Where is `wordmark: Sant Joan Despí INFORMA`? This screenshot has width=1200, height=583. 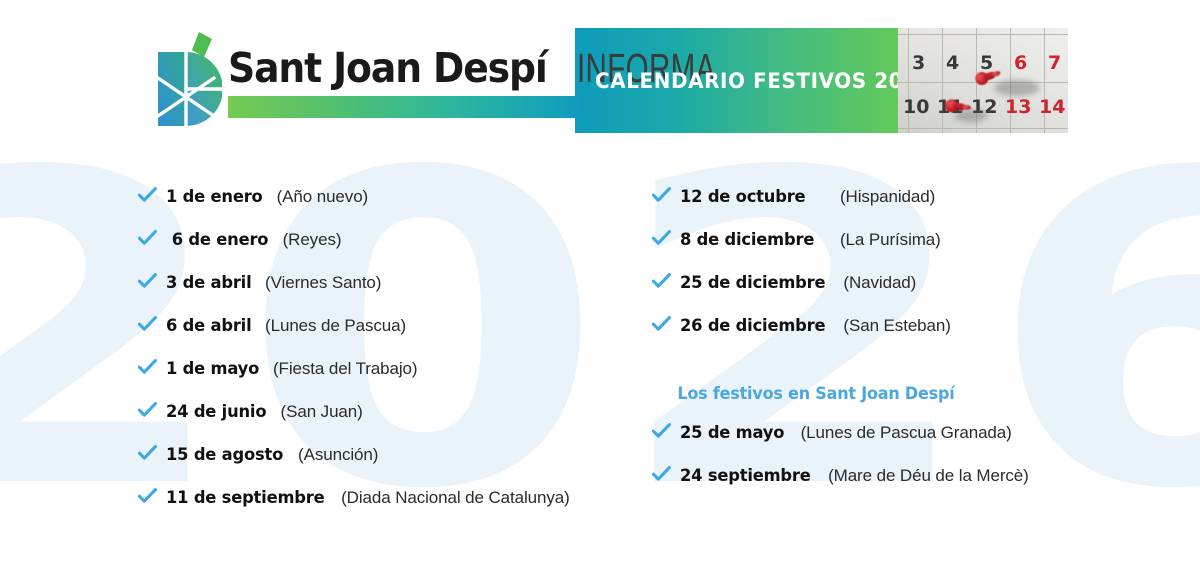
wordmark: Sant Joan Despí INFORMA is located at coordinates (496, 73).